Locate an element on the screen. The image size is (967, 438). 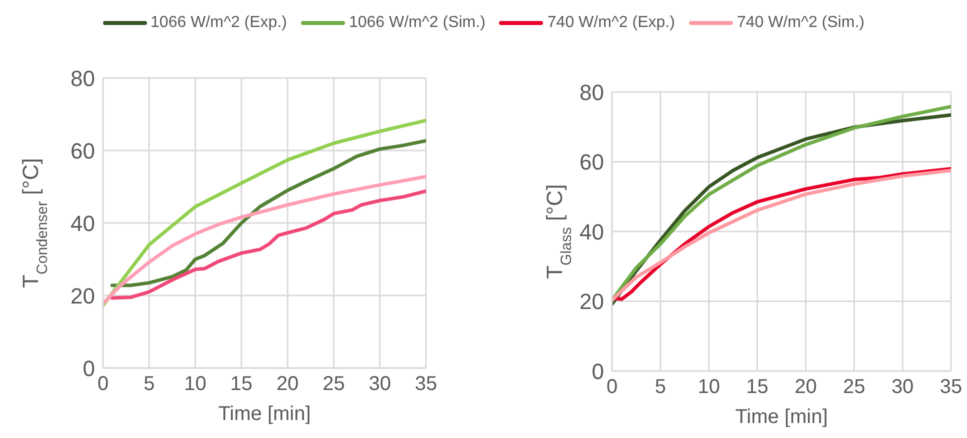
legend-label: 740 W/m^2 (Exp.) is located at coordinates (611, 23).